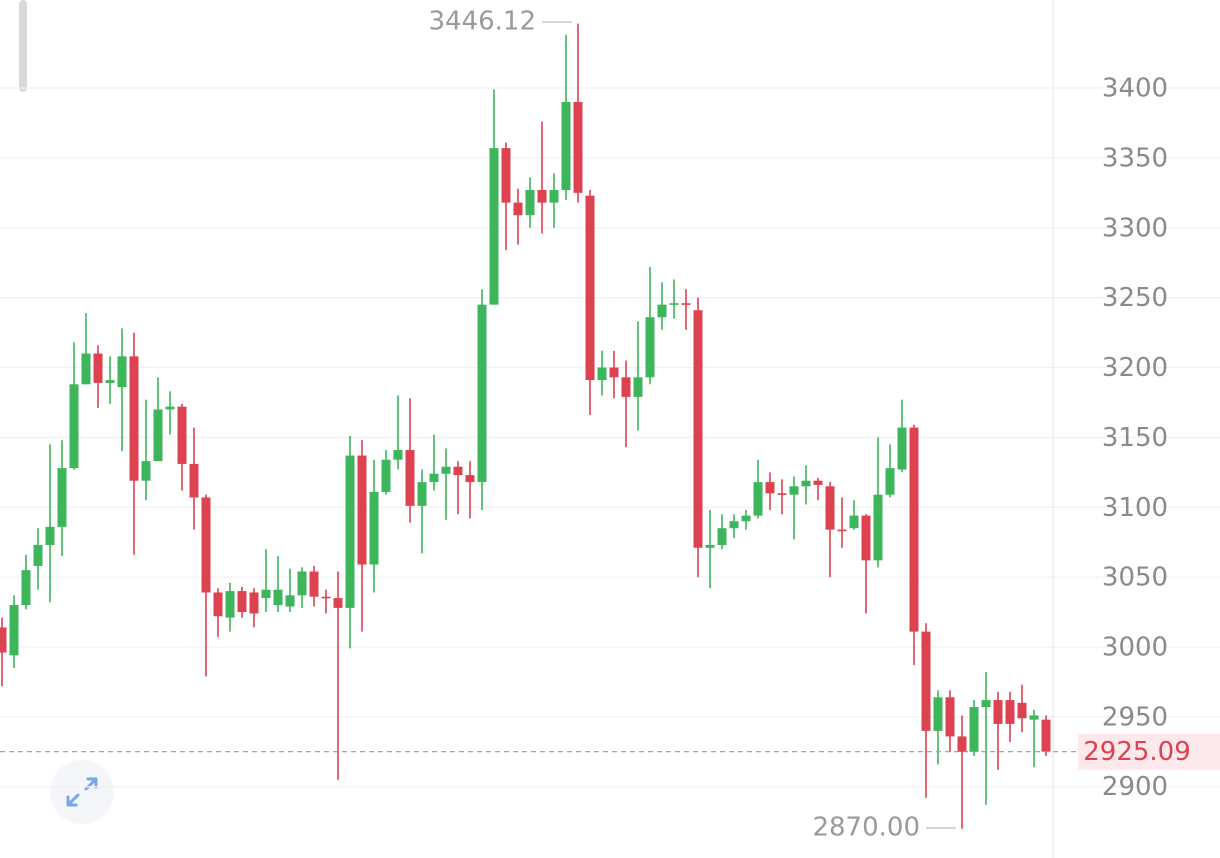 The width and height of the screenshot is (1220, 858). Describe the element at coordinates (82, 792) in the screenshot. I see `expand-button` at that location.